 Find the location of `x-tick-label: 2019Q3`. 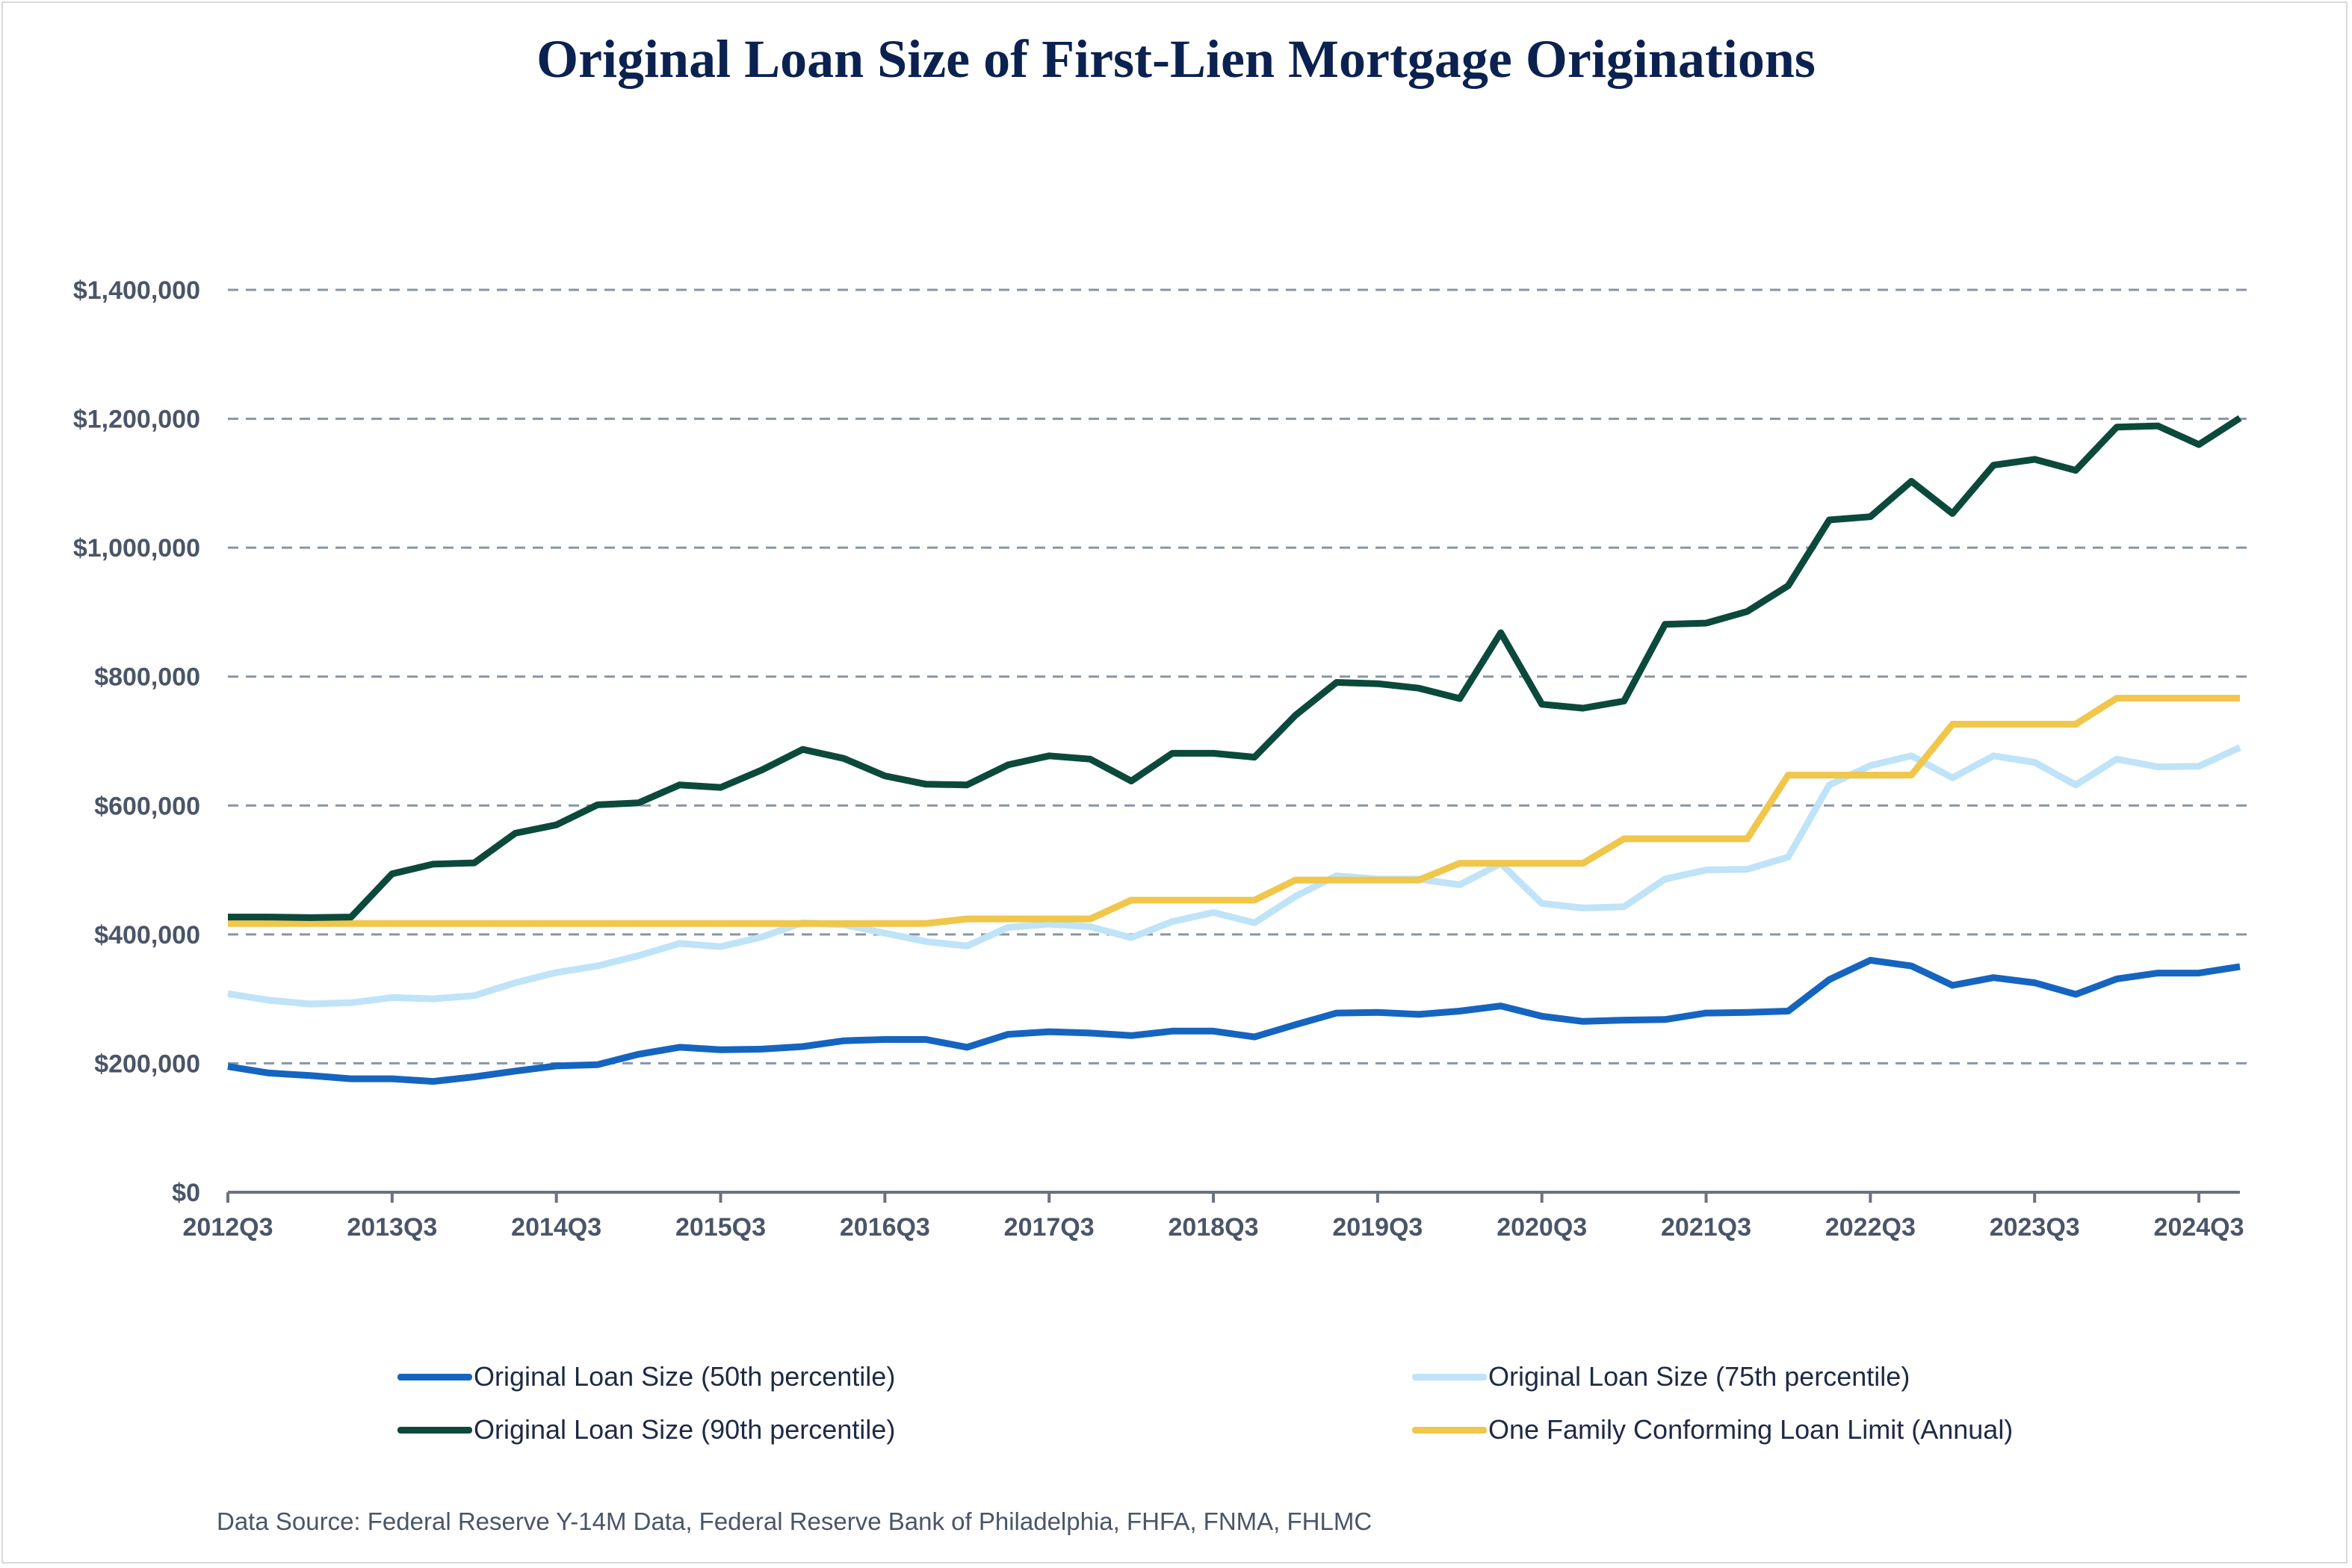

x-tick-label: 2019Q3 is located at coordinates (1377, 1227).